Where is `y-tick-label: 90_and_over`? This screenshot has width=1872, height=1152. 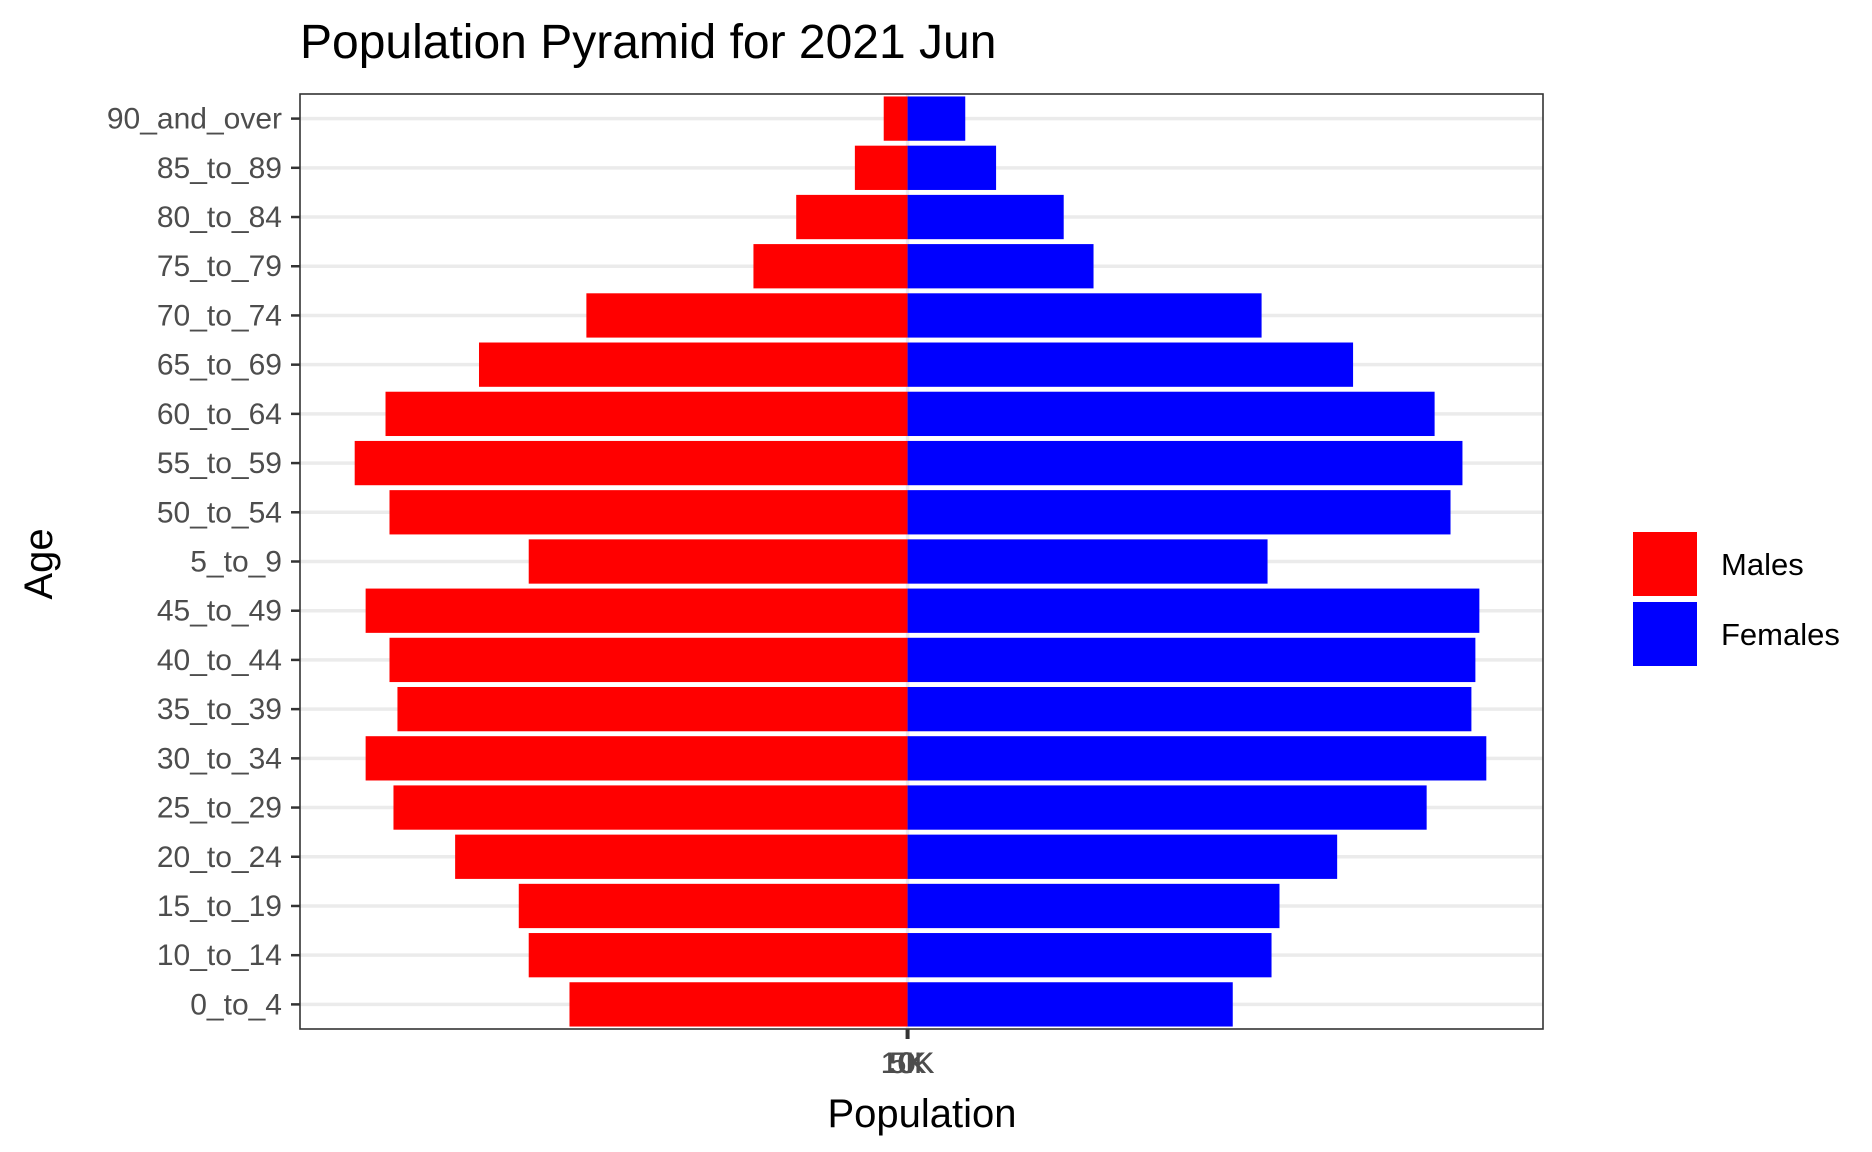
y-tick-label: 90_and_over is located at coordinates (194, 119).